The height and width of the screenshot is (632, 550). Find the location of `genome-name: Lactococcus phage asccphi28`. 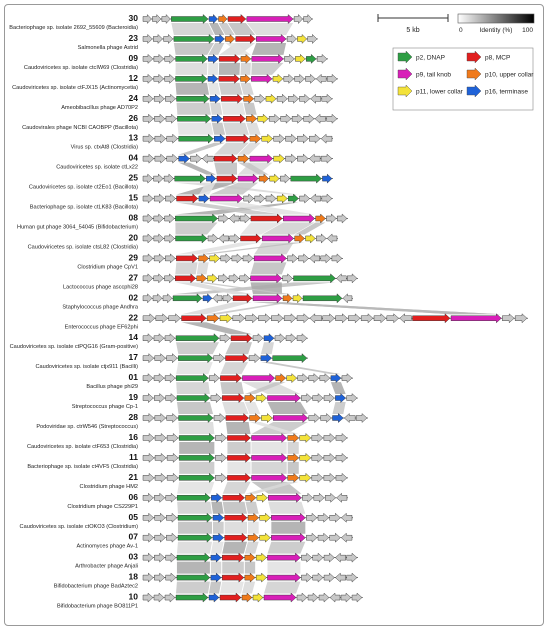

genome-name: Lactococcus phage asccphi28 is located at coordinates (100, 287).